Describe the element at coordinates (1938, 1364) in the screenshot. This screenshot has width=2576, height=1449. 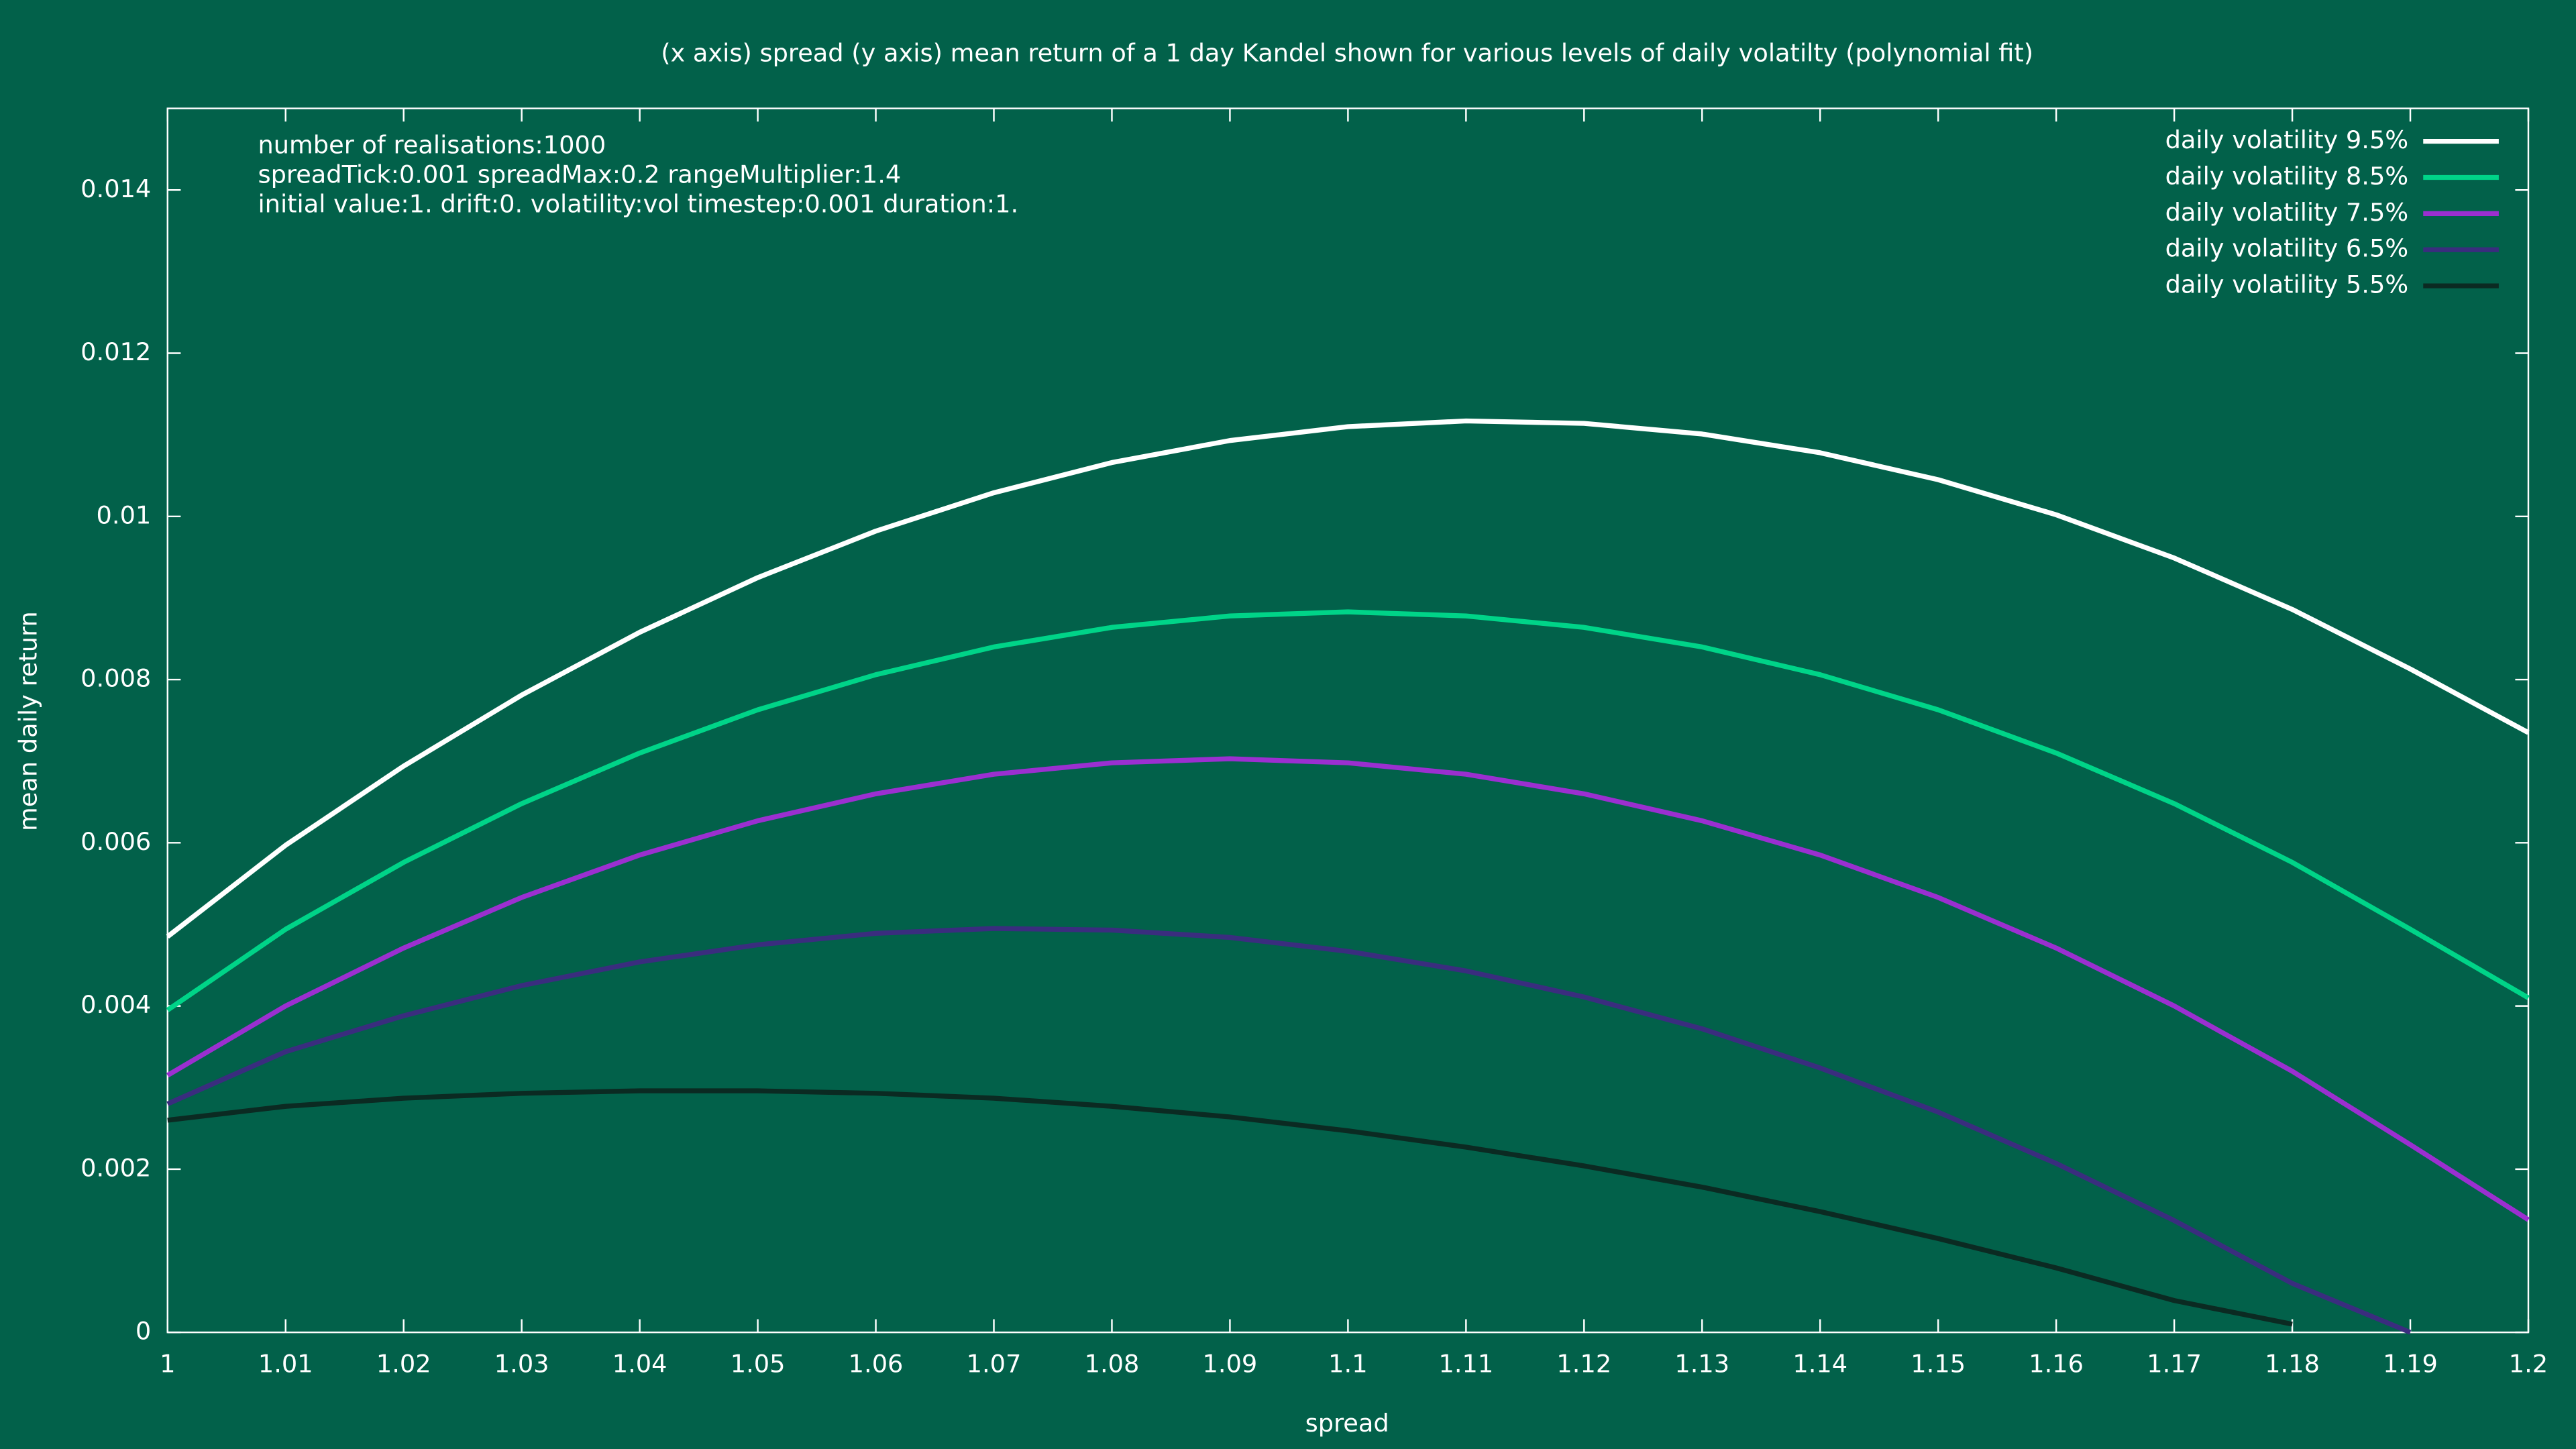
I see `x-tick-label: 1.15` at that location.